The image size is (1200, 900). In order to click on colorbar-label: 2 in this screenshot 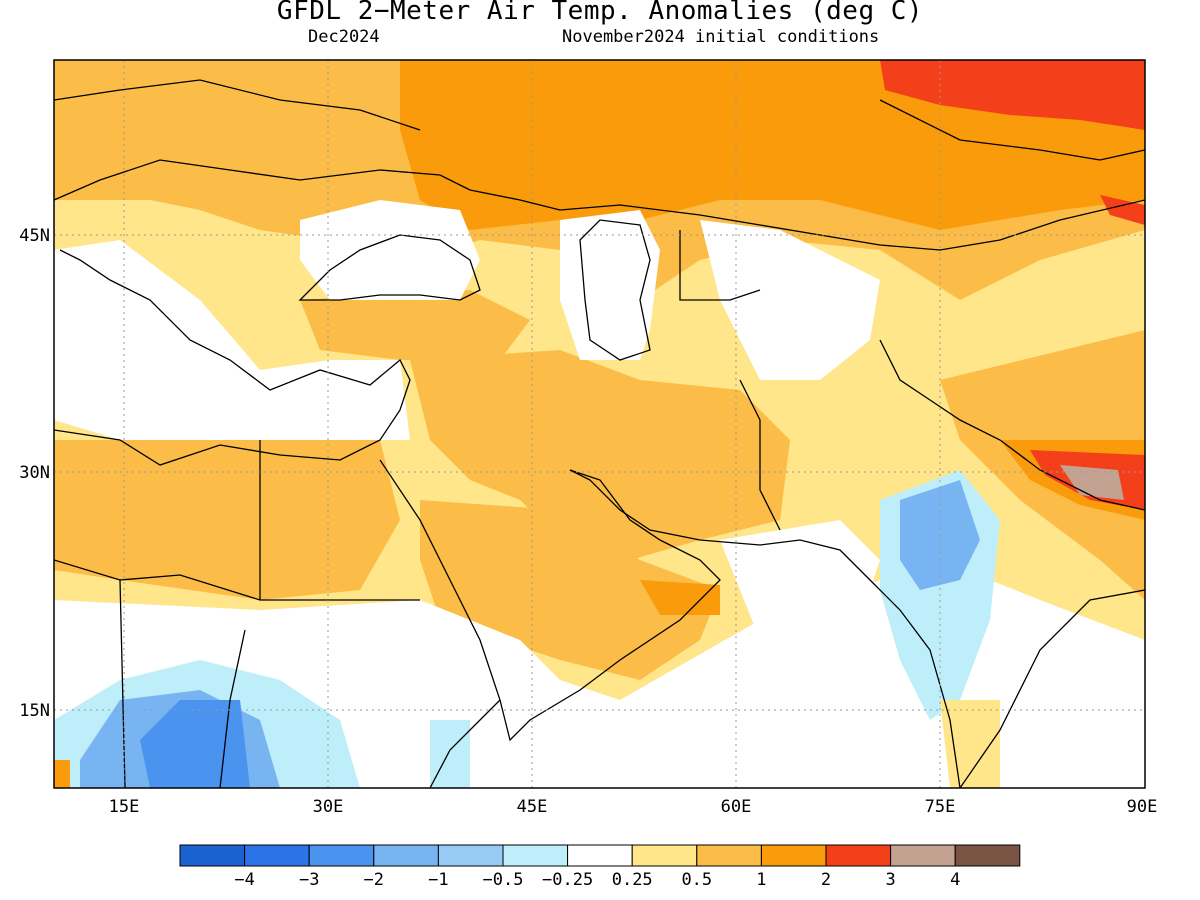, I will do `click(826, 880)`.